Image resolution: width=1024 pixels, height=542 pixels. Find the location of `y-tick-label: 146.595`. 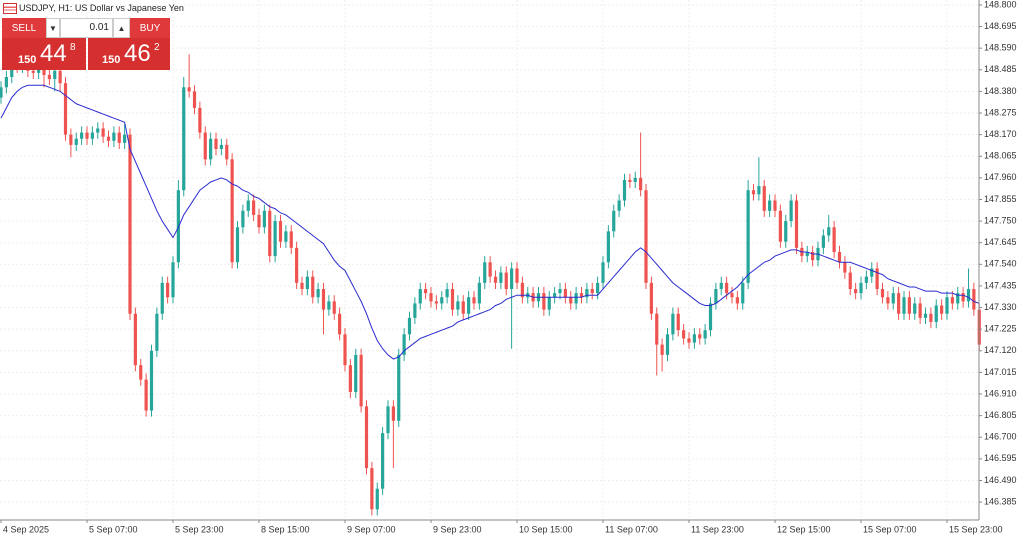

y-tick-label: 146.595 is located at coordinates (1000, 458).